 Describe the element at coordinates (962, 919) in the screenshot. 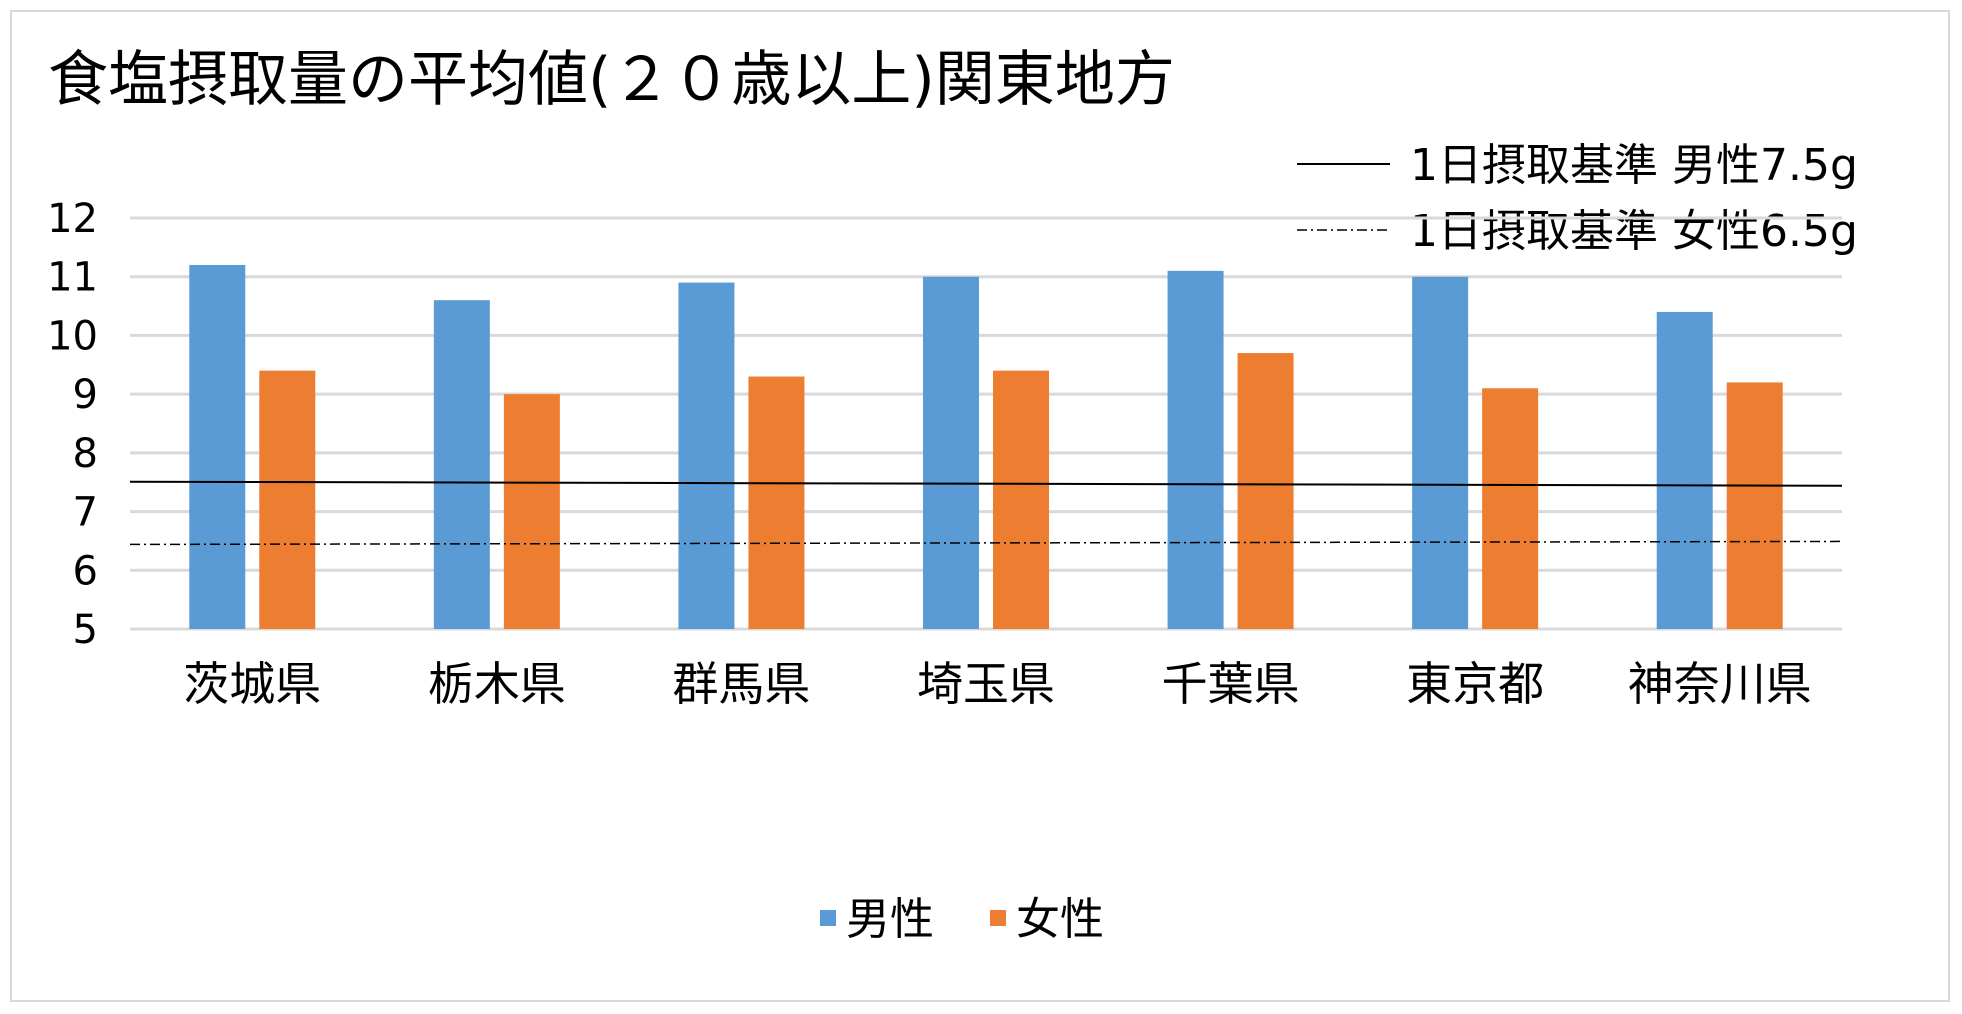

I see `series-legend: 男性 女性` at that location.